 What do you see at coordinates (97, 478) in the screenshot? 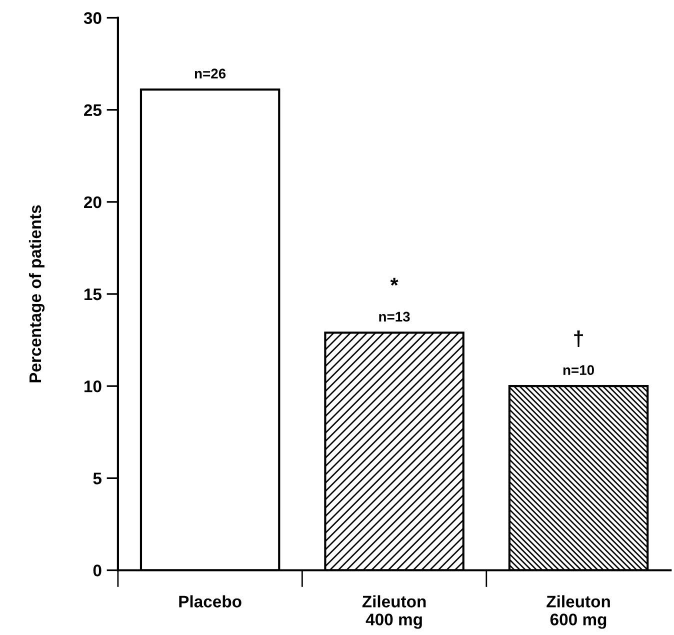
I see `y-tick-label: 5` at bounding box center [97, 478].